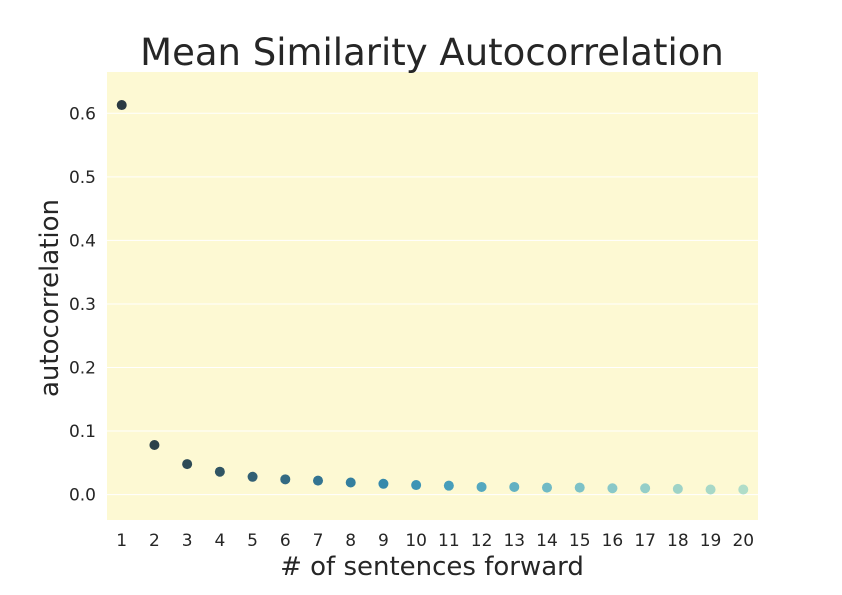 Image resolution: width=842 pixels, height=595 pixels. I want to click on x-tick-label: 8, so click(350, 541).